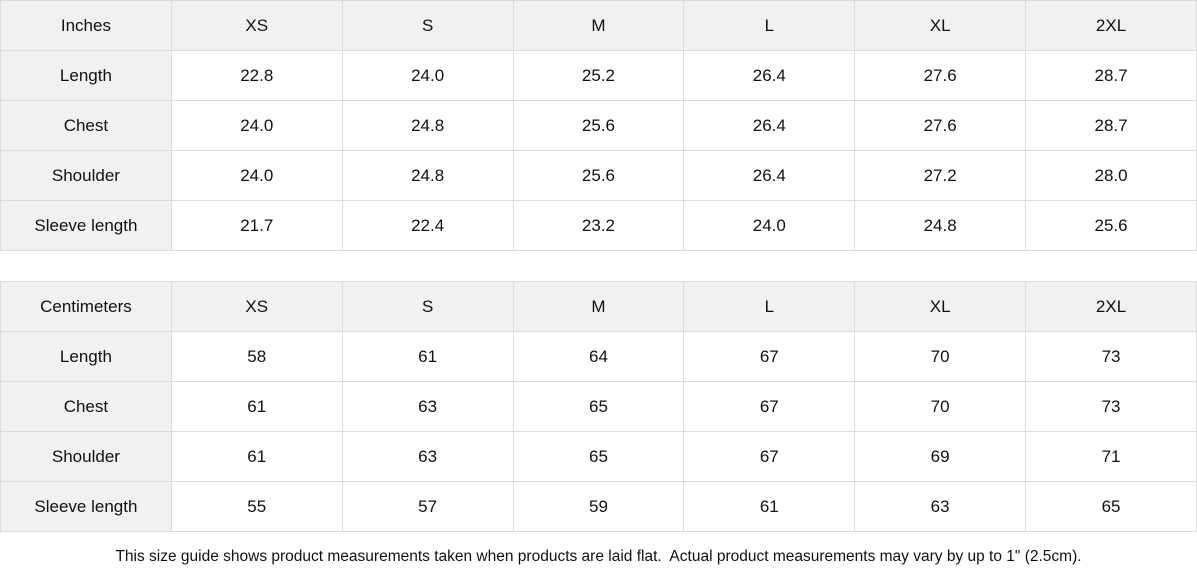 The width and height of the screenshot is (1197, 582). I want to click on table-row: Shoulder 24.0 24.8 25.6 26.4 27.2 28.0, so click(598, 175).